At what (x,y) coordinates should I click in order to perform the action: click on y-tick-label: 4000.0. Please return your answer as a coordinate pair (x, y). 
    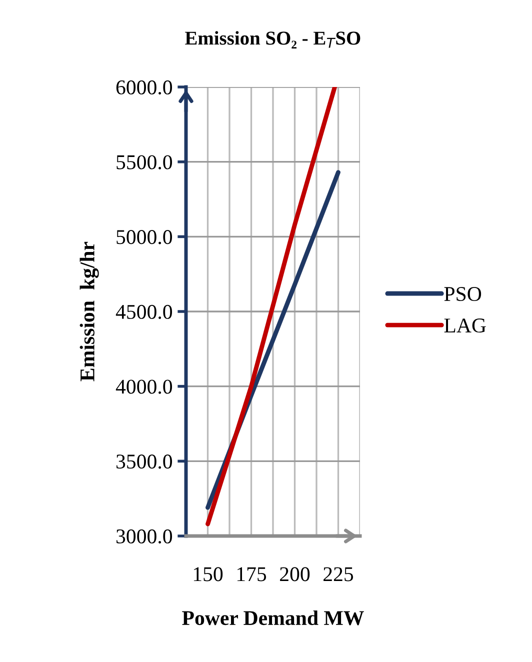
    Looking at the image, I should click on (144, 387).